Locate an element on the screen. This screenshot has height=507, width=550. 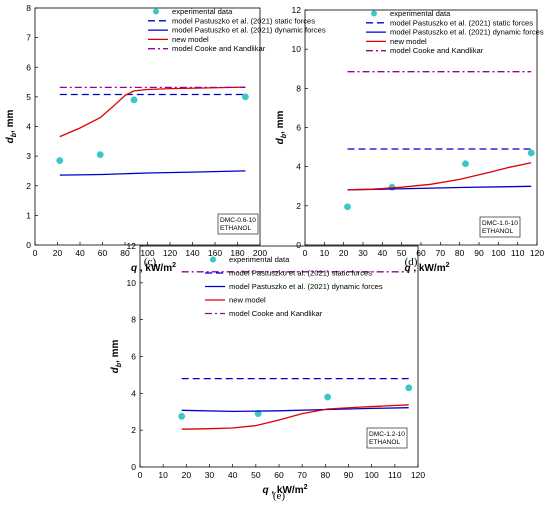
panel-label: (e) is located at coordinates (279, 496).